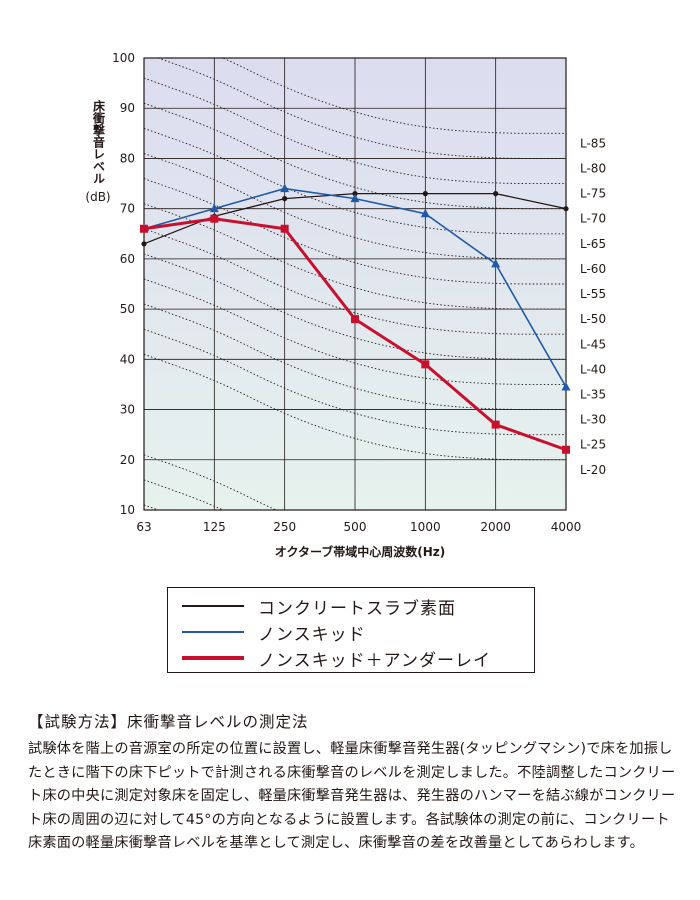 The image size is (700, 900). I want to click on reference-curve-label: L-45, so click(593, 344).